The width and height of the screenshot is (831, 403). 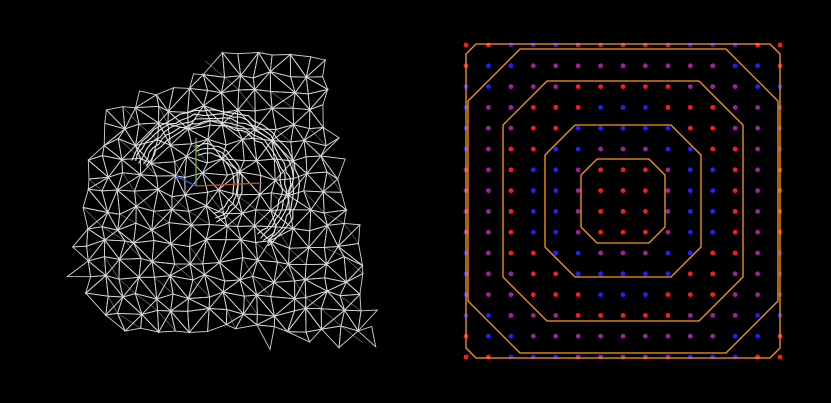 I want to click on ridge-inner-line, so click(x=217, y=183).